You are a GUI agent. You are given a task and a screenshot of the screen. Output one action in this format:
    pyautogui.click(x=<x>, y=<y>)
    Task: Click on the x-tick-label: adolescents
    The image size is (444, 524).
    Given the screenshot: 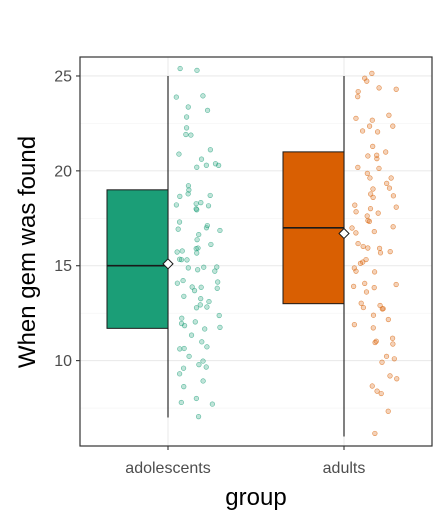 What is the action you would take?
    pyautogui.click(x=167, y=468)
    